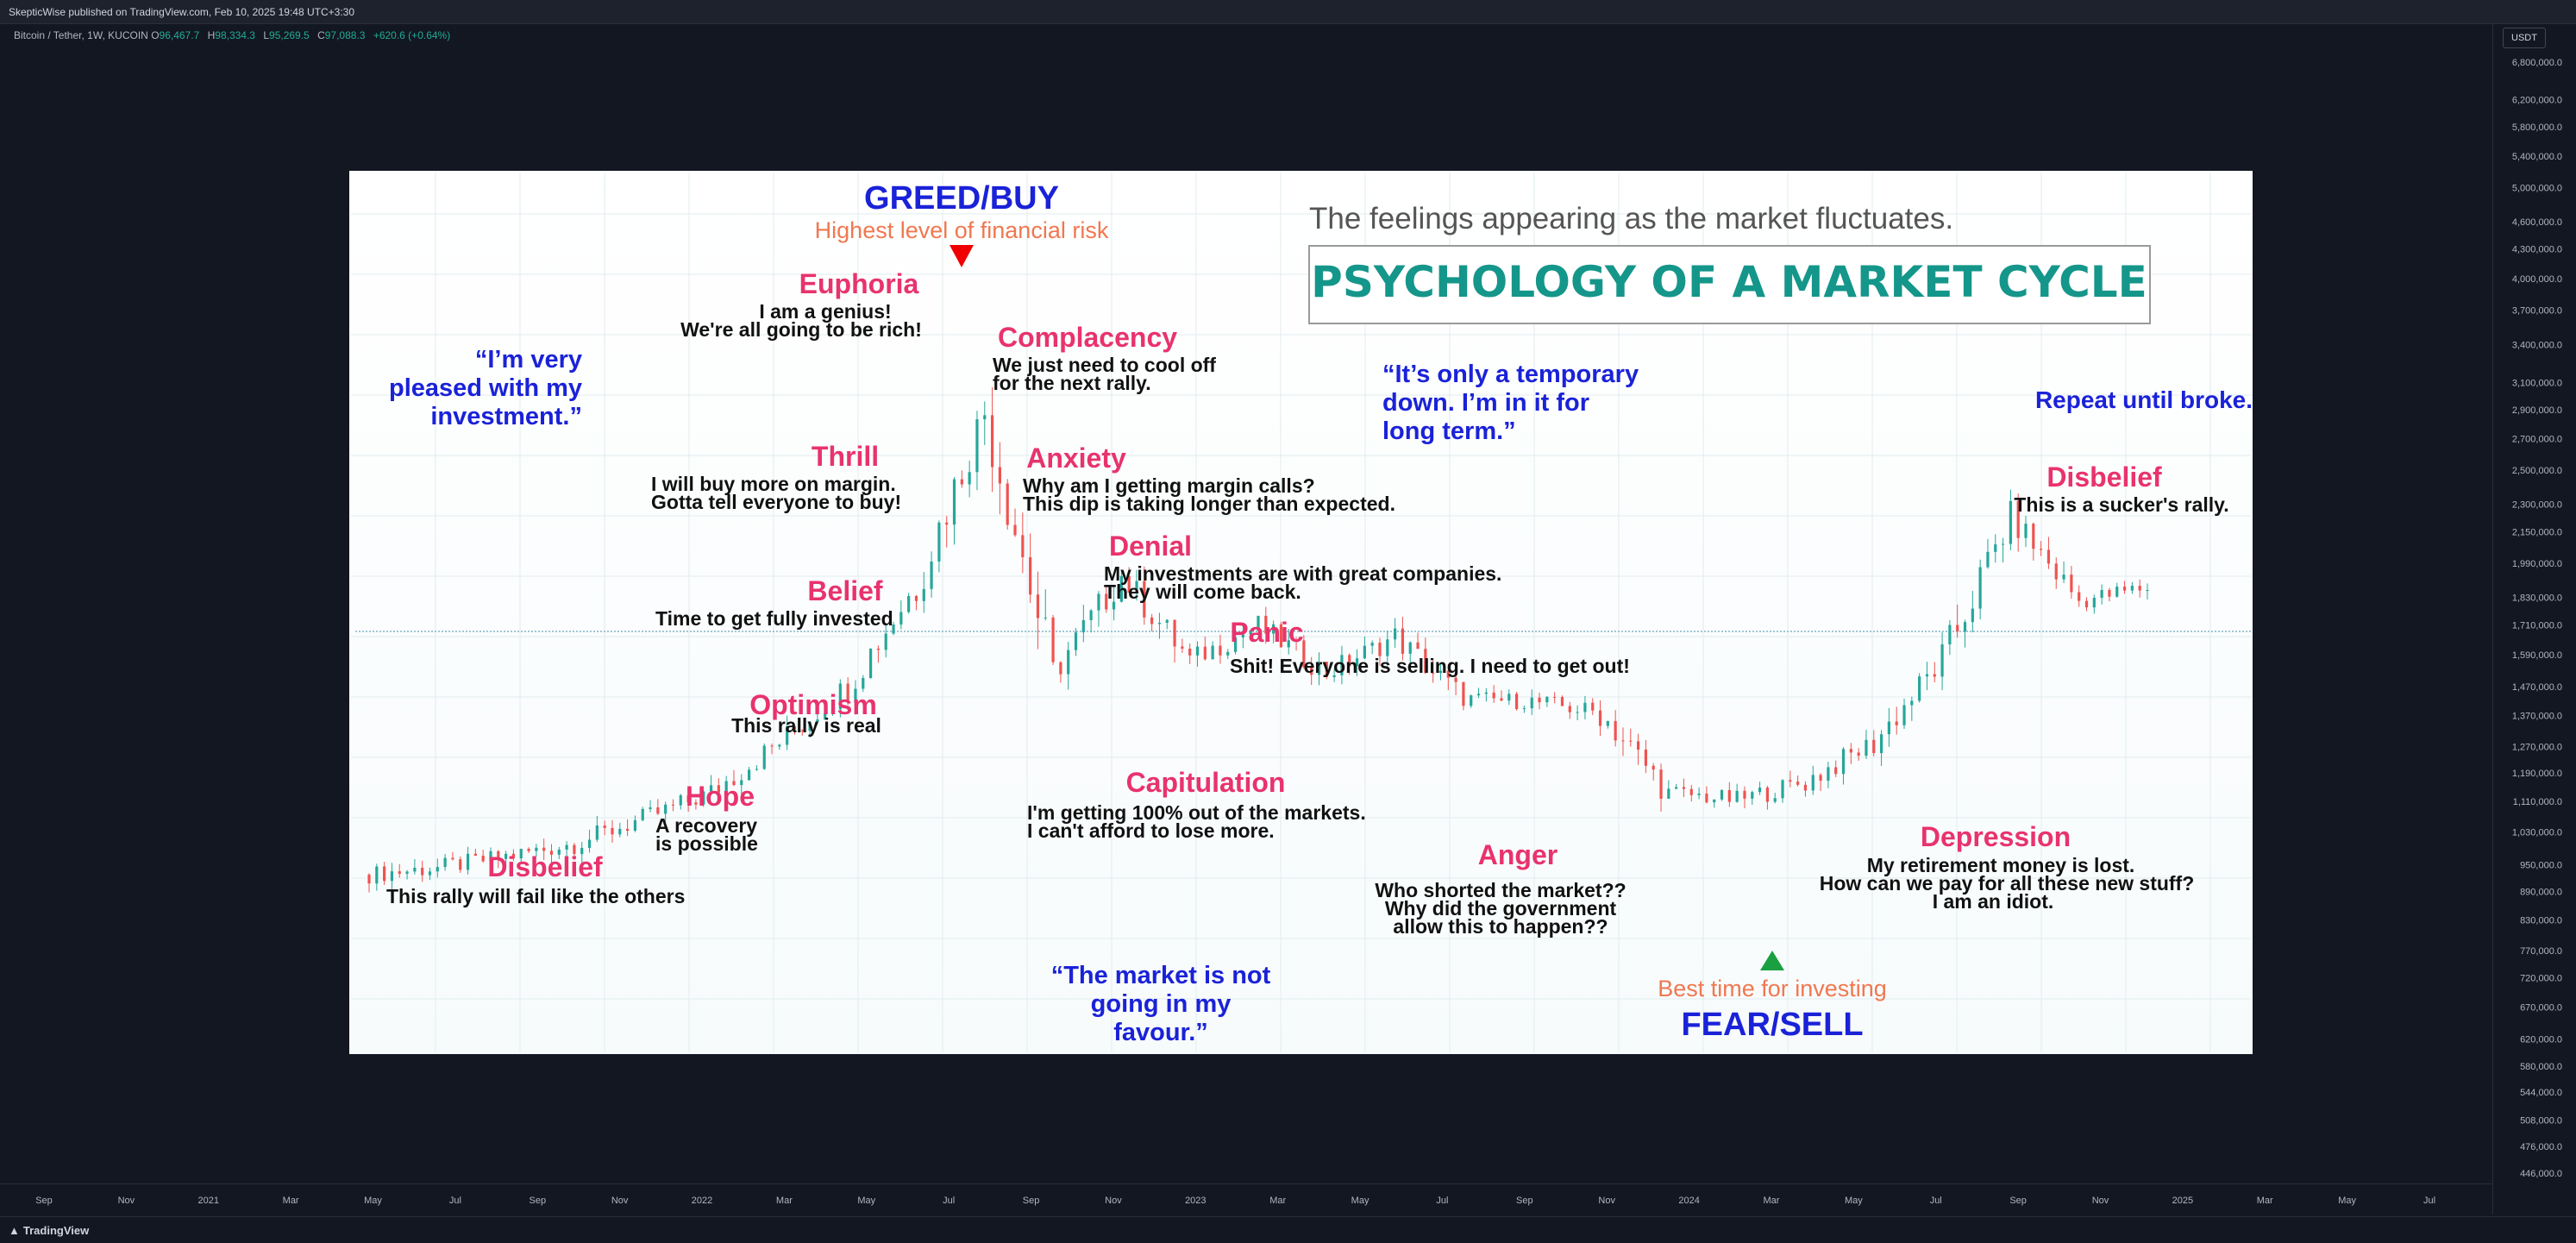  I want to click on price-tick-label: 890,000.0, so click(2541, 892).